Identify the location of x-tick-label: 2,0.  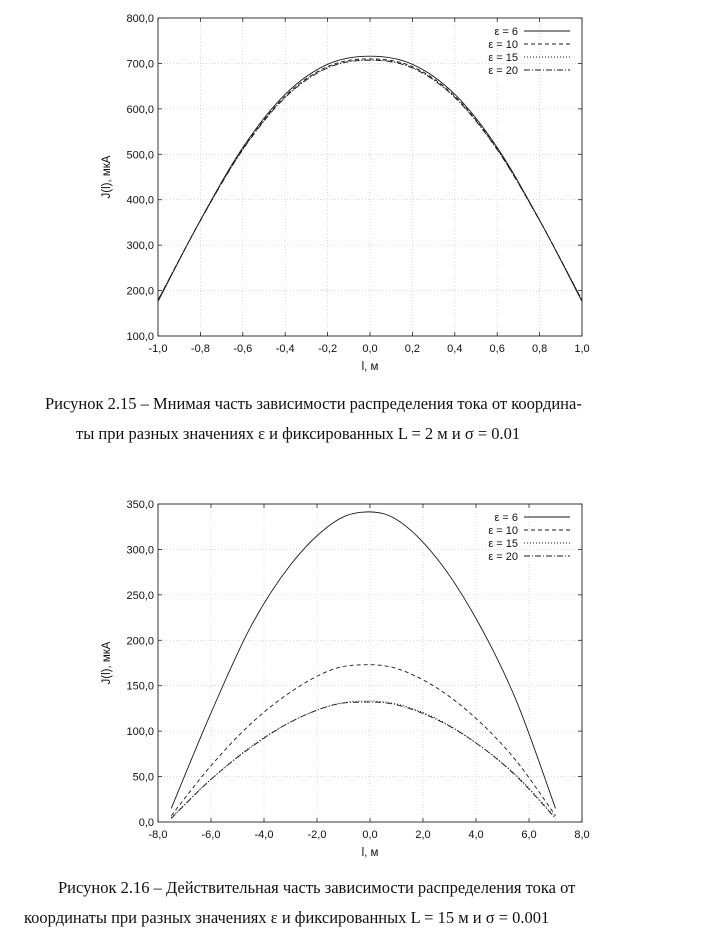
(422, 835).